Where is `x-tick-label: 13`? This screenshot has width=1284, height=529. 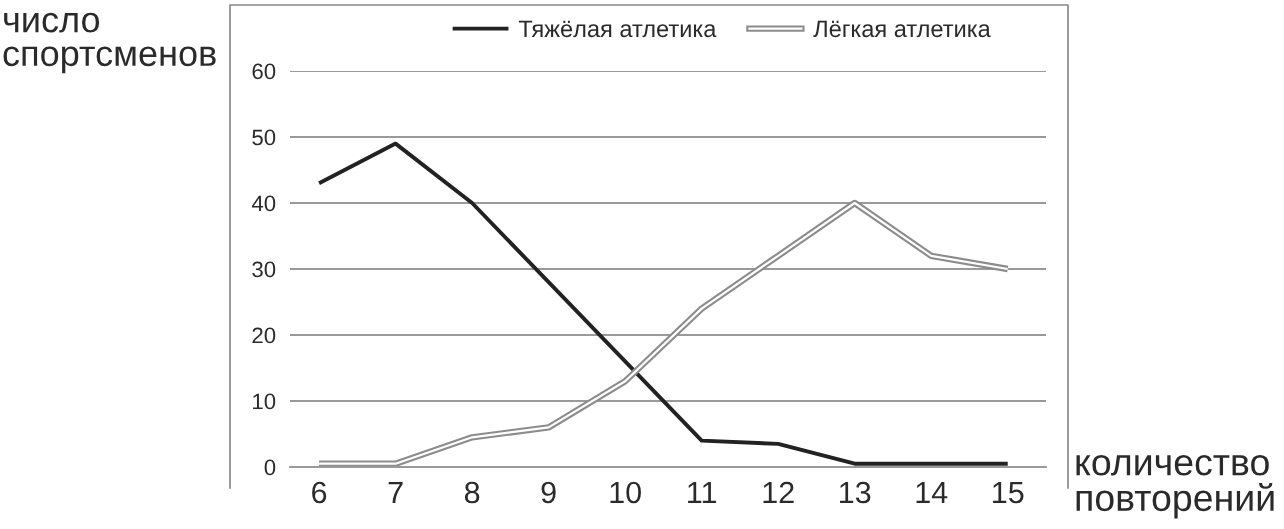 x-tick-label: 13 is located at coordinates (855, 492).